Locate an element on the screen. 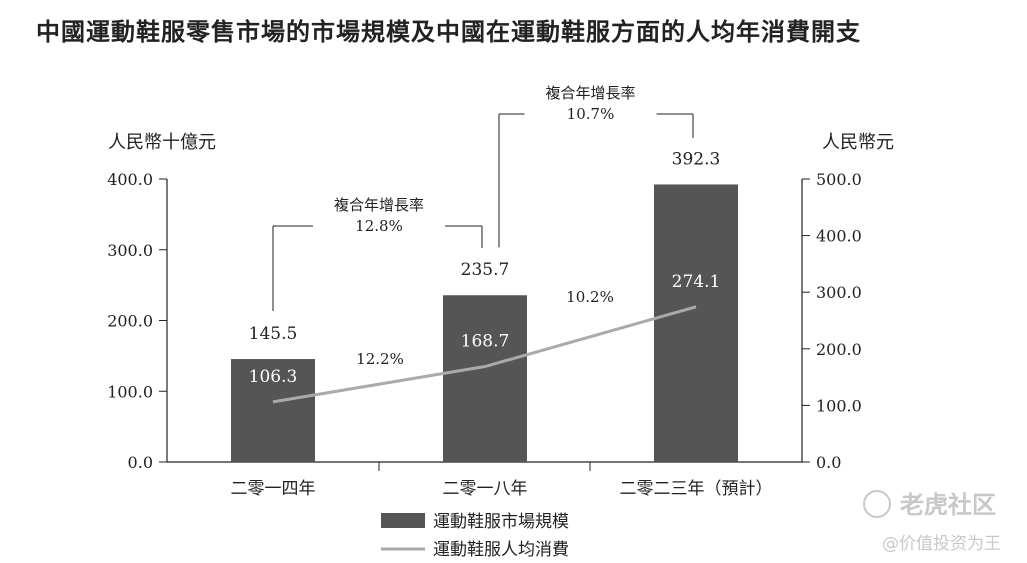 The height and width of the screenshot is (563, 1027). legend-bar-label: 運動鞋服市場規模 is located at coordinates (501, 522).